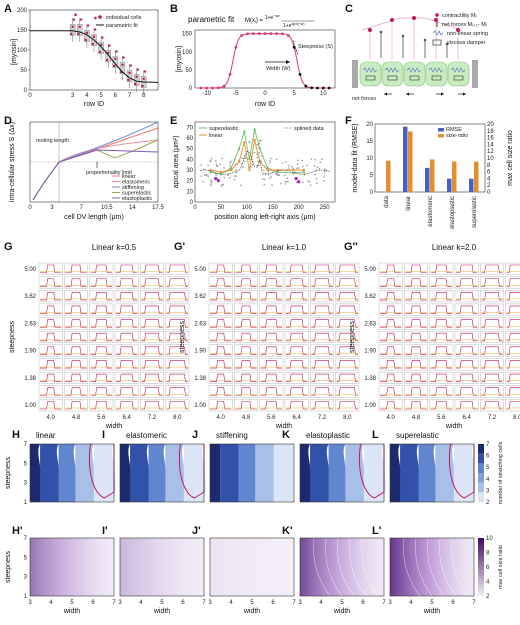  Describe the element at coordinates (287, 531) in the screenshot. I see `panel-label: K'` at that location.